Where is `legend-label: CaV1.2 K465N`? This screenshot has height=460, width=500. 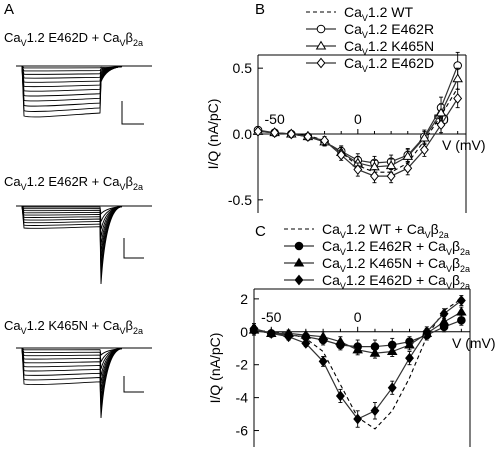 legend-label: CaV1.2 K465N is located at coordinates (389, 47).